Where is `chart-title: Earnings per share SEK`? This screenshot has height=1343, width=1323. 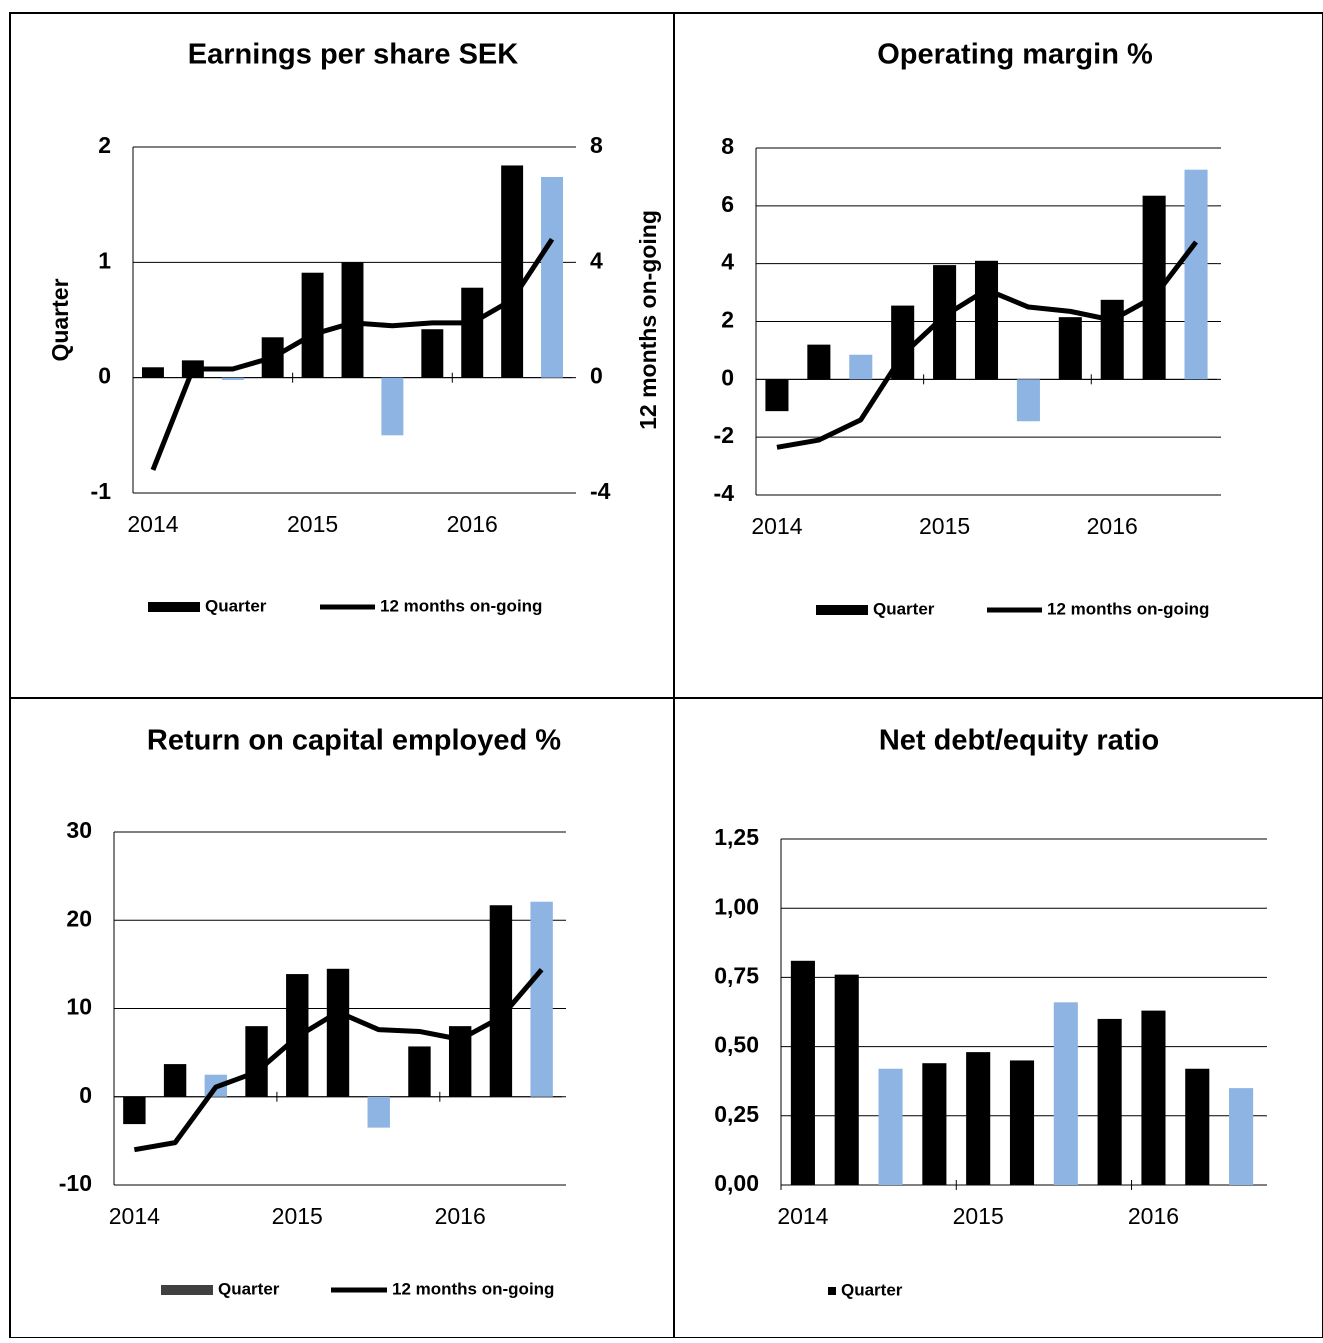 chart-title: Earnings per share SEK is located at coordinates (353, 55).